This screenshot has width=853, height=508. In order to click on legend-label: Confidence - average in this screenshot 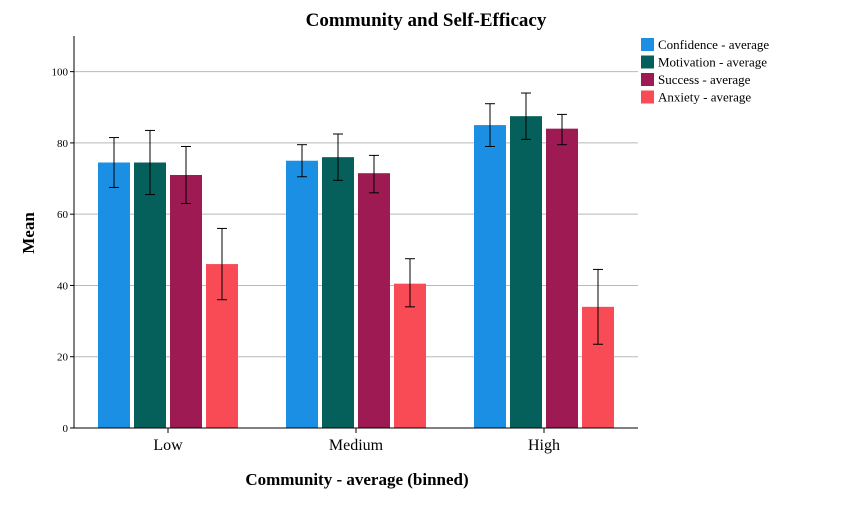, I will do `click(713, 44)`.